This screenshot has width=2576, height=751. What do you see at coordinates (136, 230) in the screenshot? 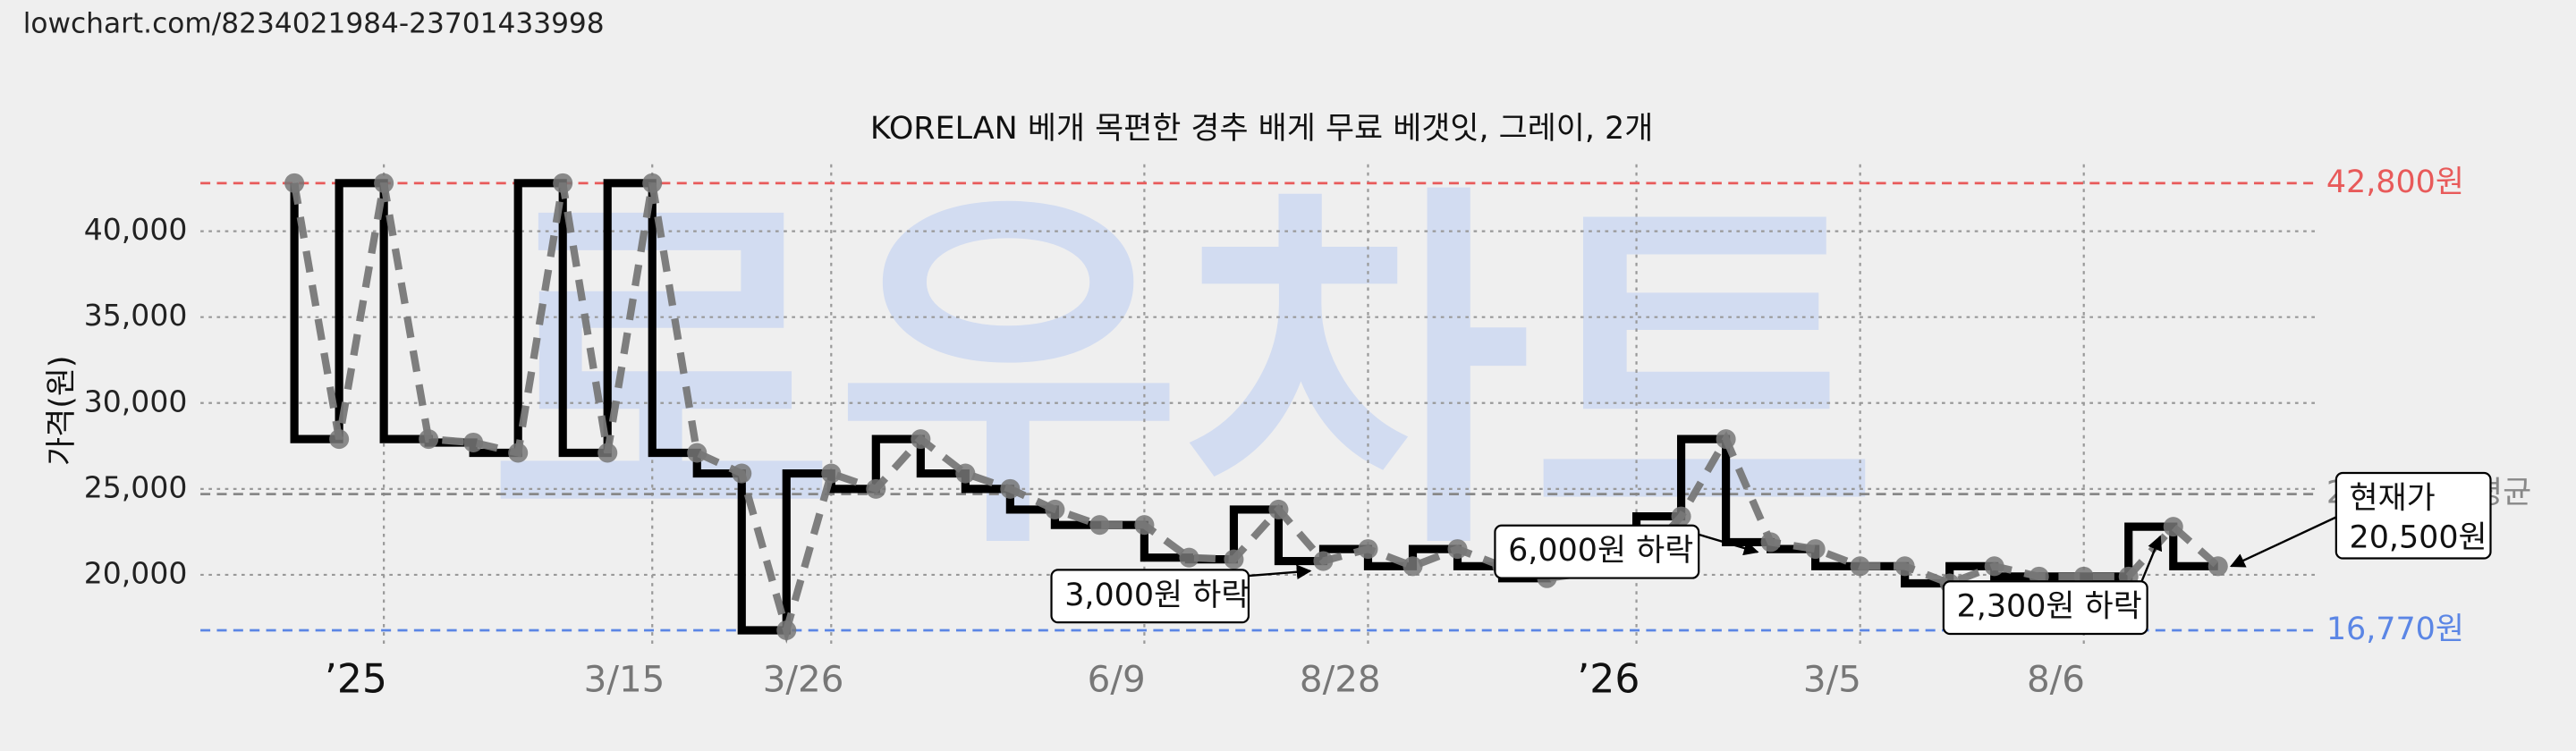
I see `y-tick-label: 40,000` at bounding box center [136, 230].